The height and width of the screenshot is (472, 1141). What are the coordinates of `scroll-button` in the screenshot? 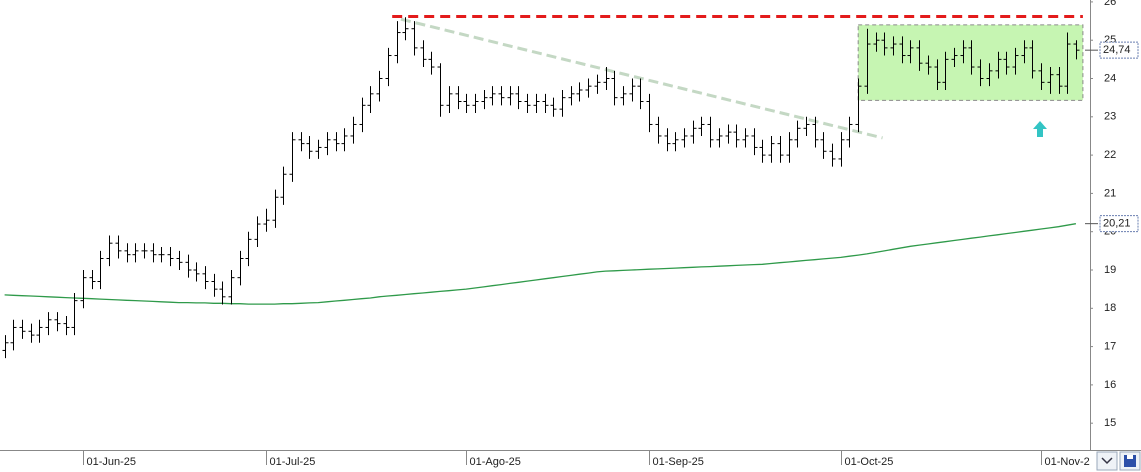 It's located at (1107, 461).